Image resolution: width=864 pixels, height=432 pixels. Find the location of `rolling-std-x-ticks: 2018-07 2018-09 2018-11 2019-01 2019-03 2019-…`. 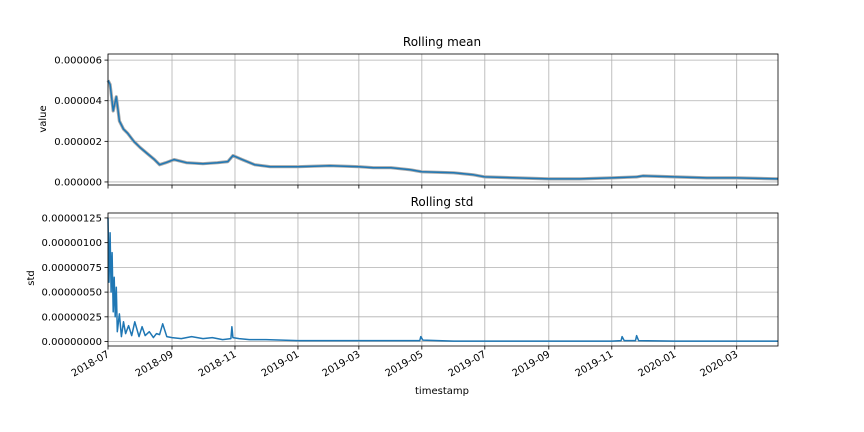

rolling-std-x-ticks: 2018-07 2018-09 2018-11 2019-01 2019-03 2019-… is located at coordinates (405, 362).